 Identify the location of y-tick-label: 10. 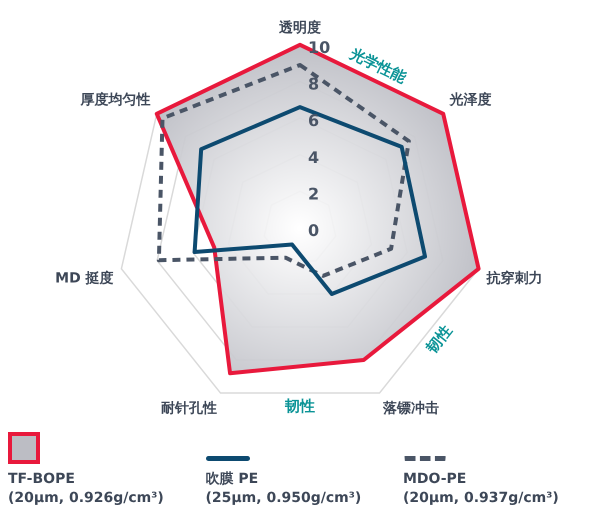
(319, 47).